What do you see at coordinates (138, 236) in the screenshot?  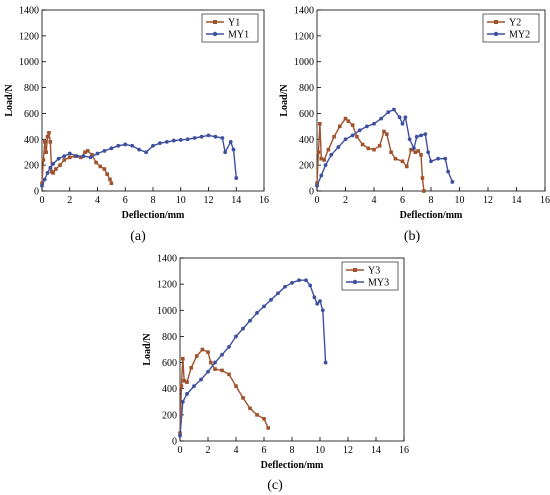 I see `panel-label: (a)` at bounding box center [138, 236].